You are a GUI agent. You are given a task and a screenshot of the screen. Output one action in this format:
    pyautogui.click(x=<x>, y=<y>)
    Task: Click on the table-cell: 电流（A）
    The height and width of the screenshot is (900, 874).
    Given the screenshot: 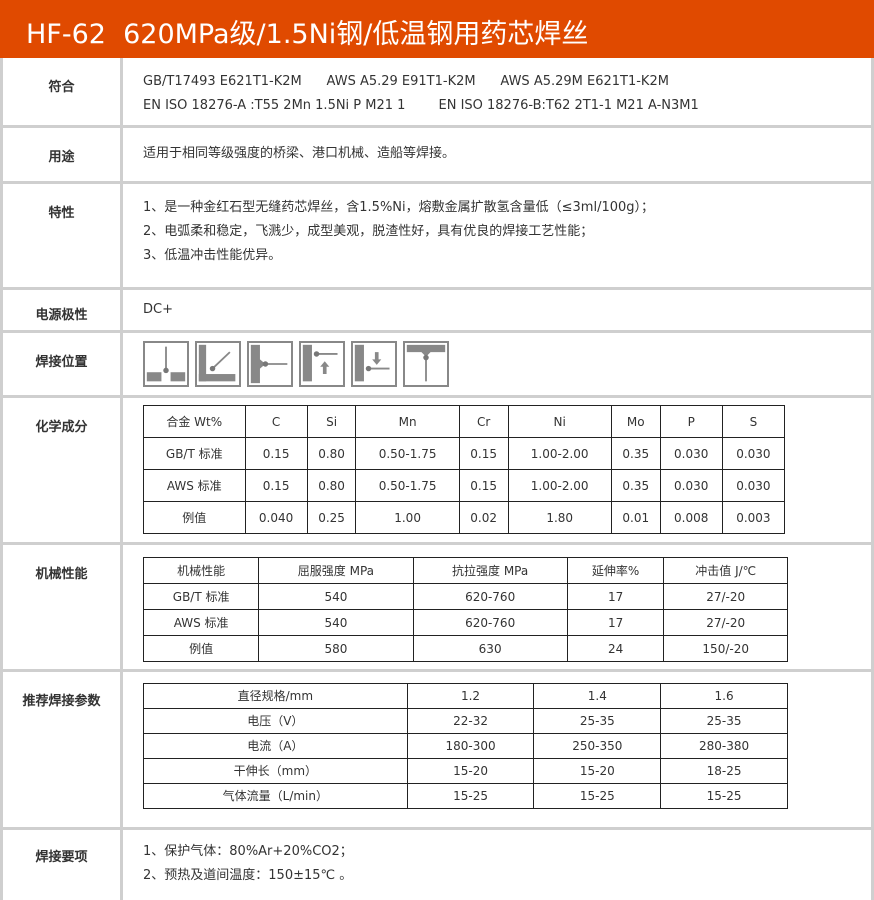 What is the action you would take?
    pyautogui.click(x=275, y=746)
    